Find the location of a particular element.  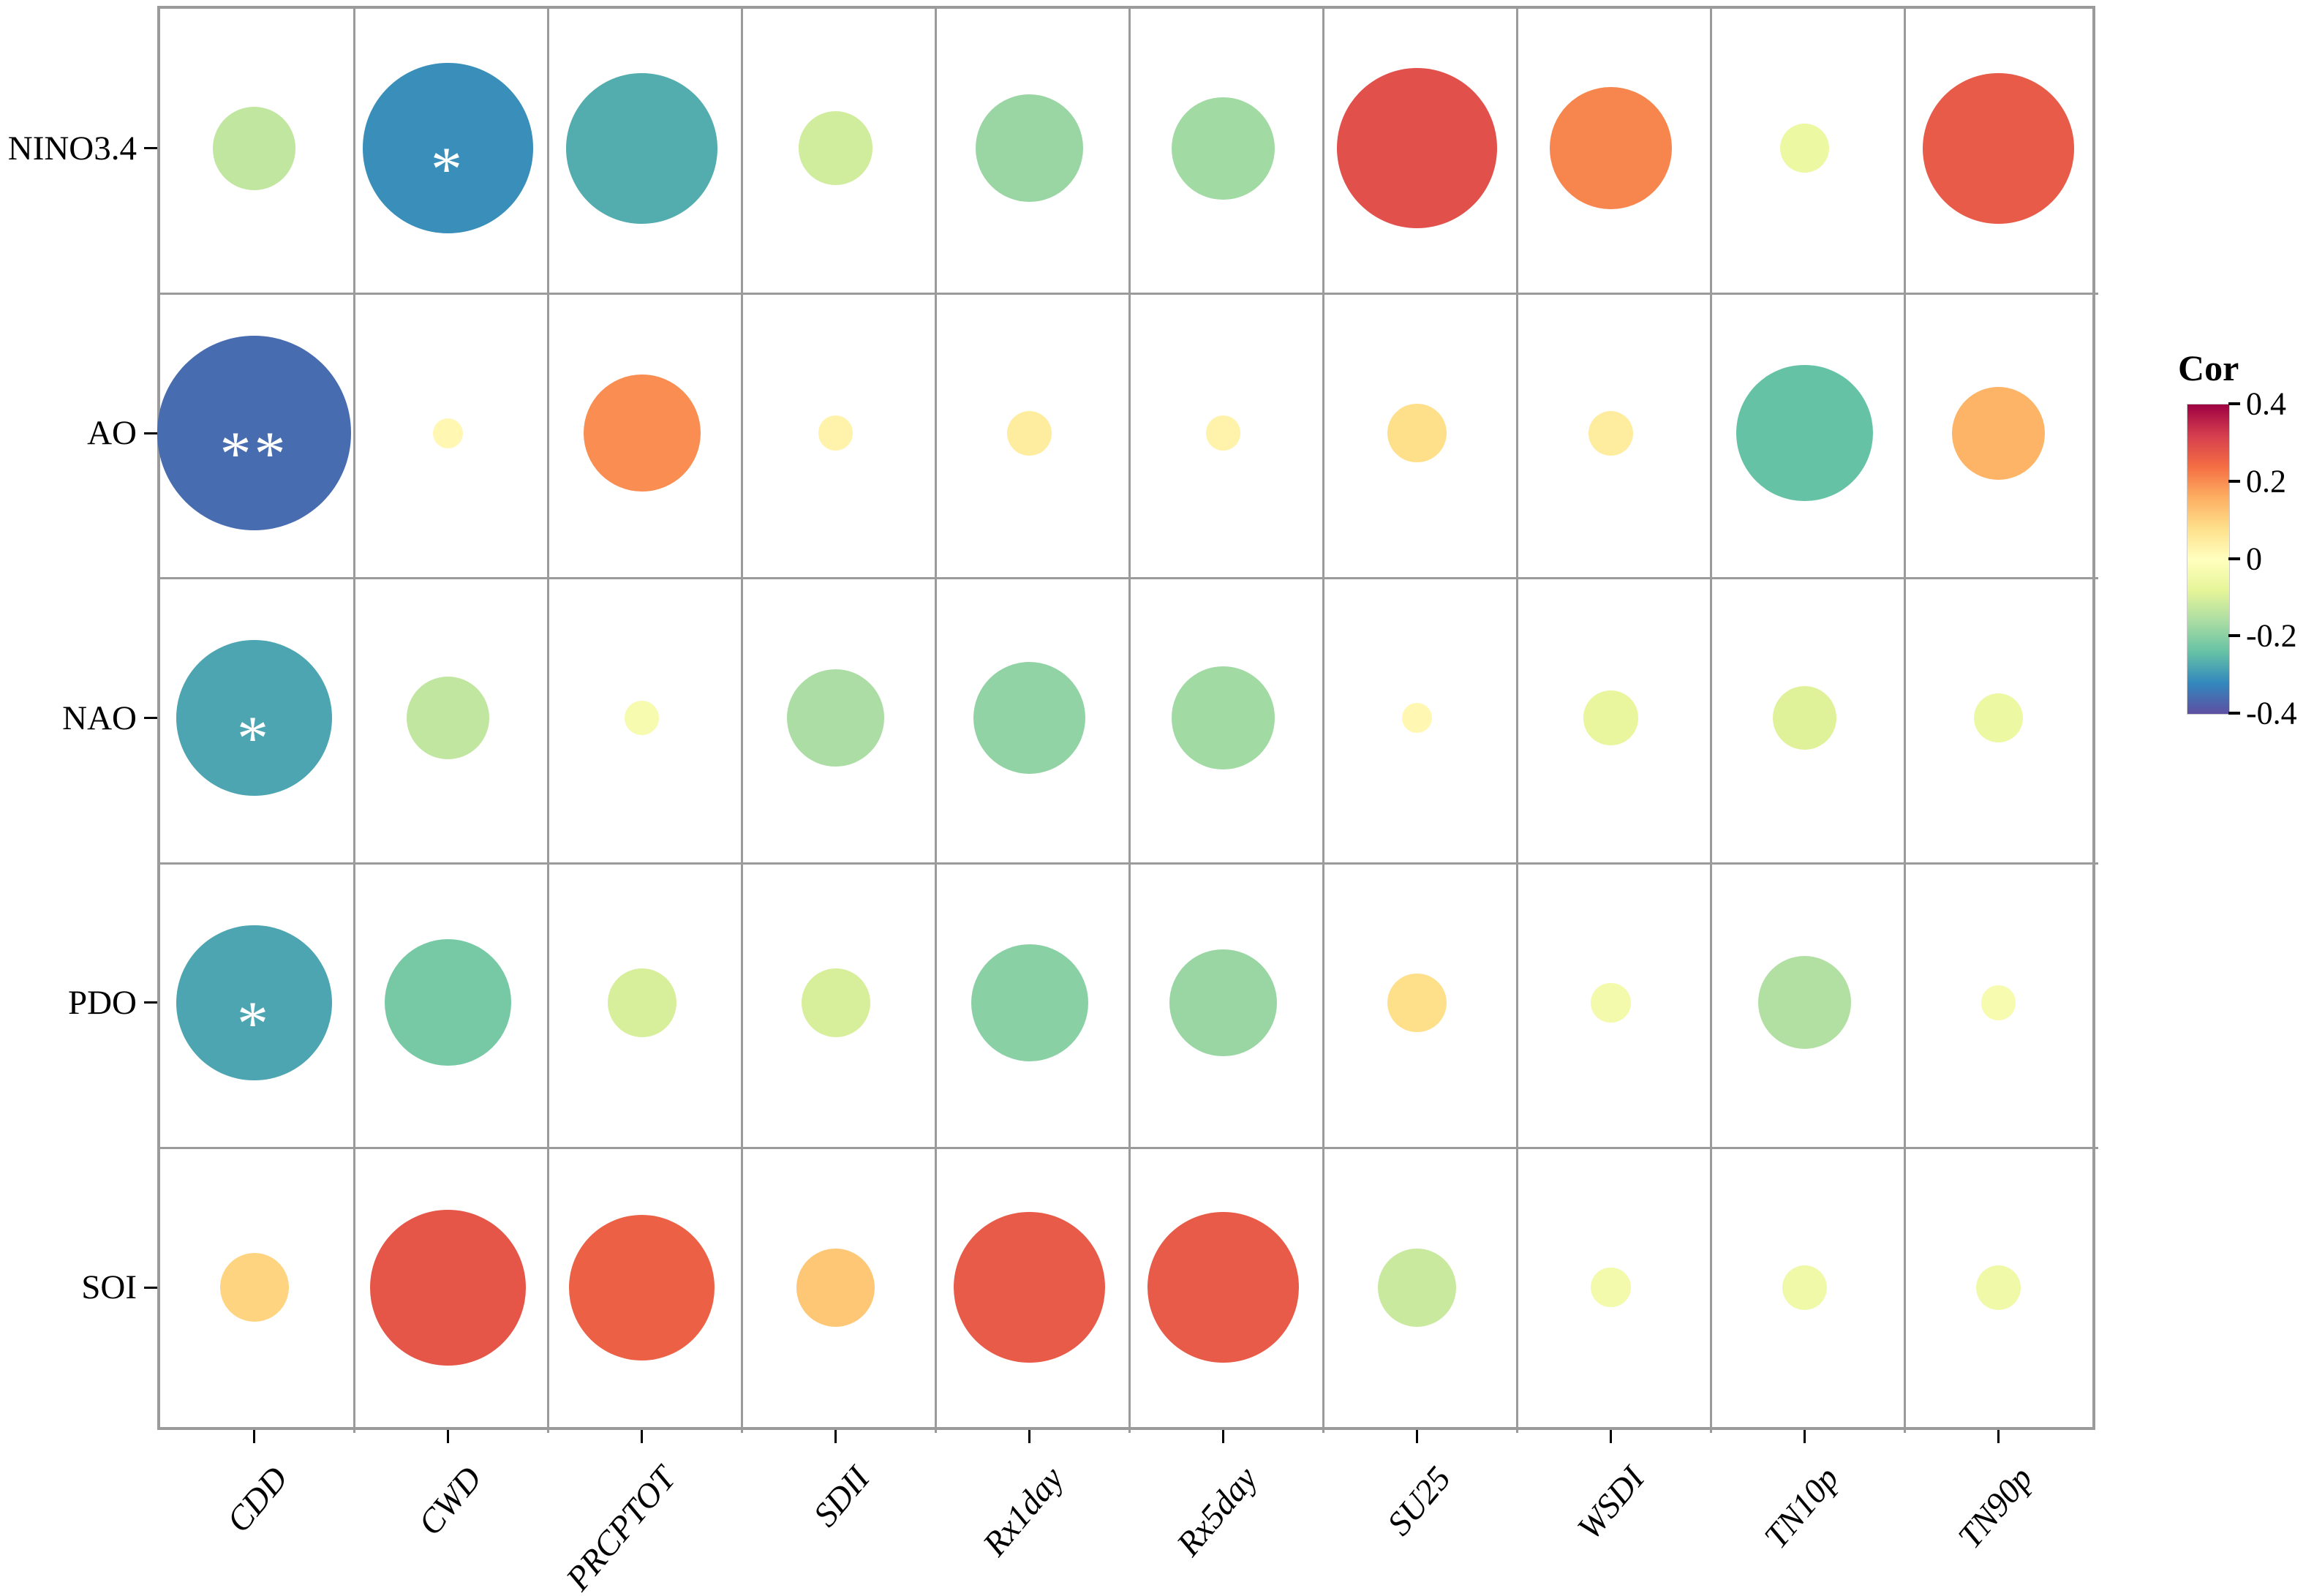

correlation-bubble-NAO-SU25 is located at coordinates (1417, 718).